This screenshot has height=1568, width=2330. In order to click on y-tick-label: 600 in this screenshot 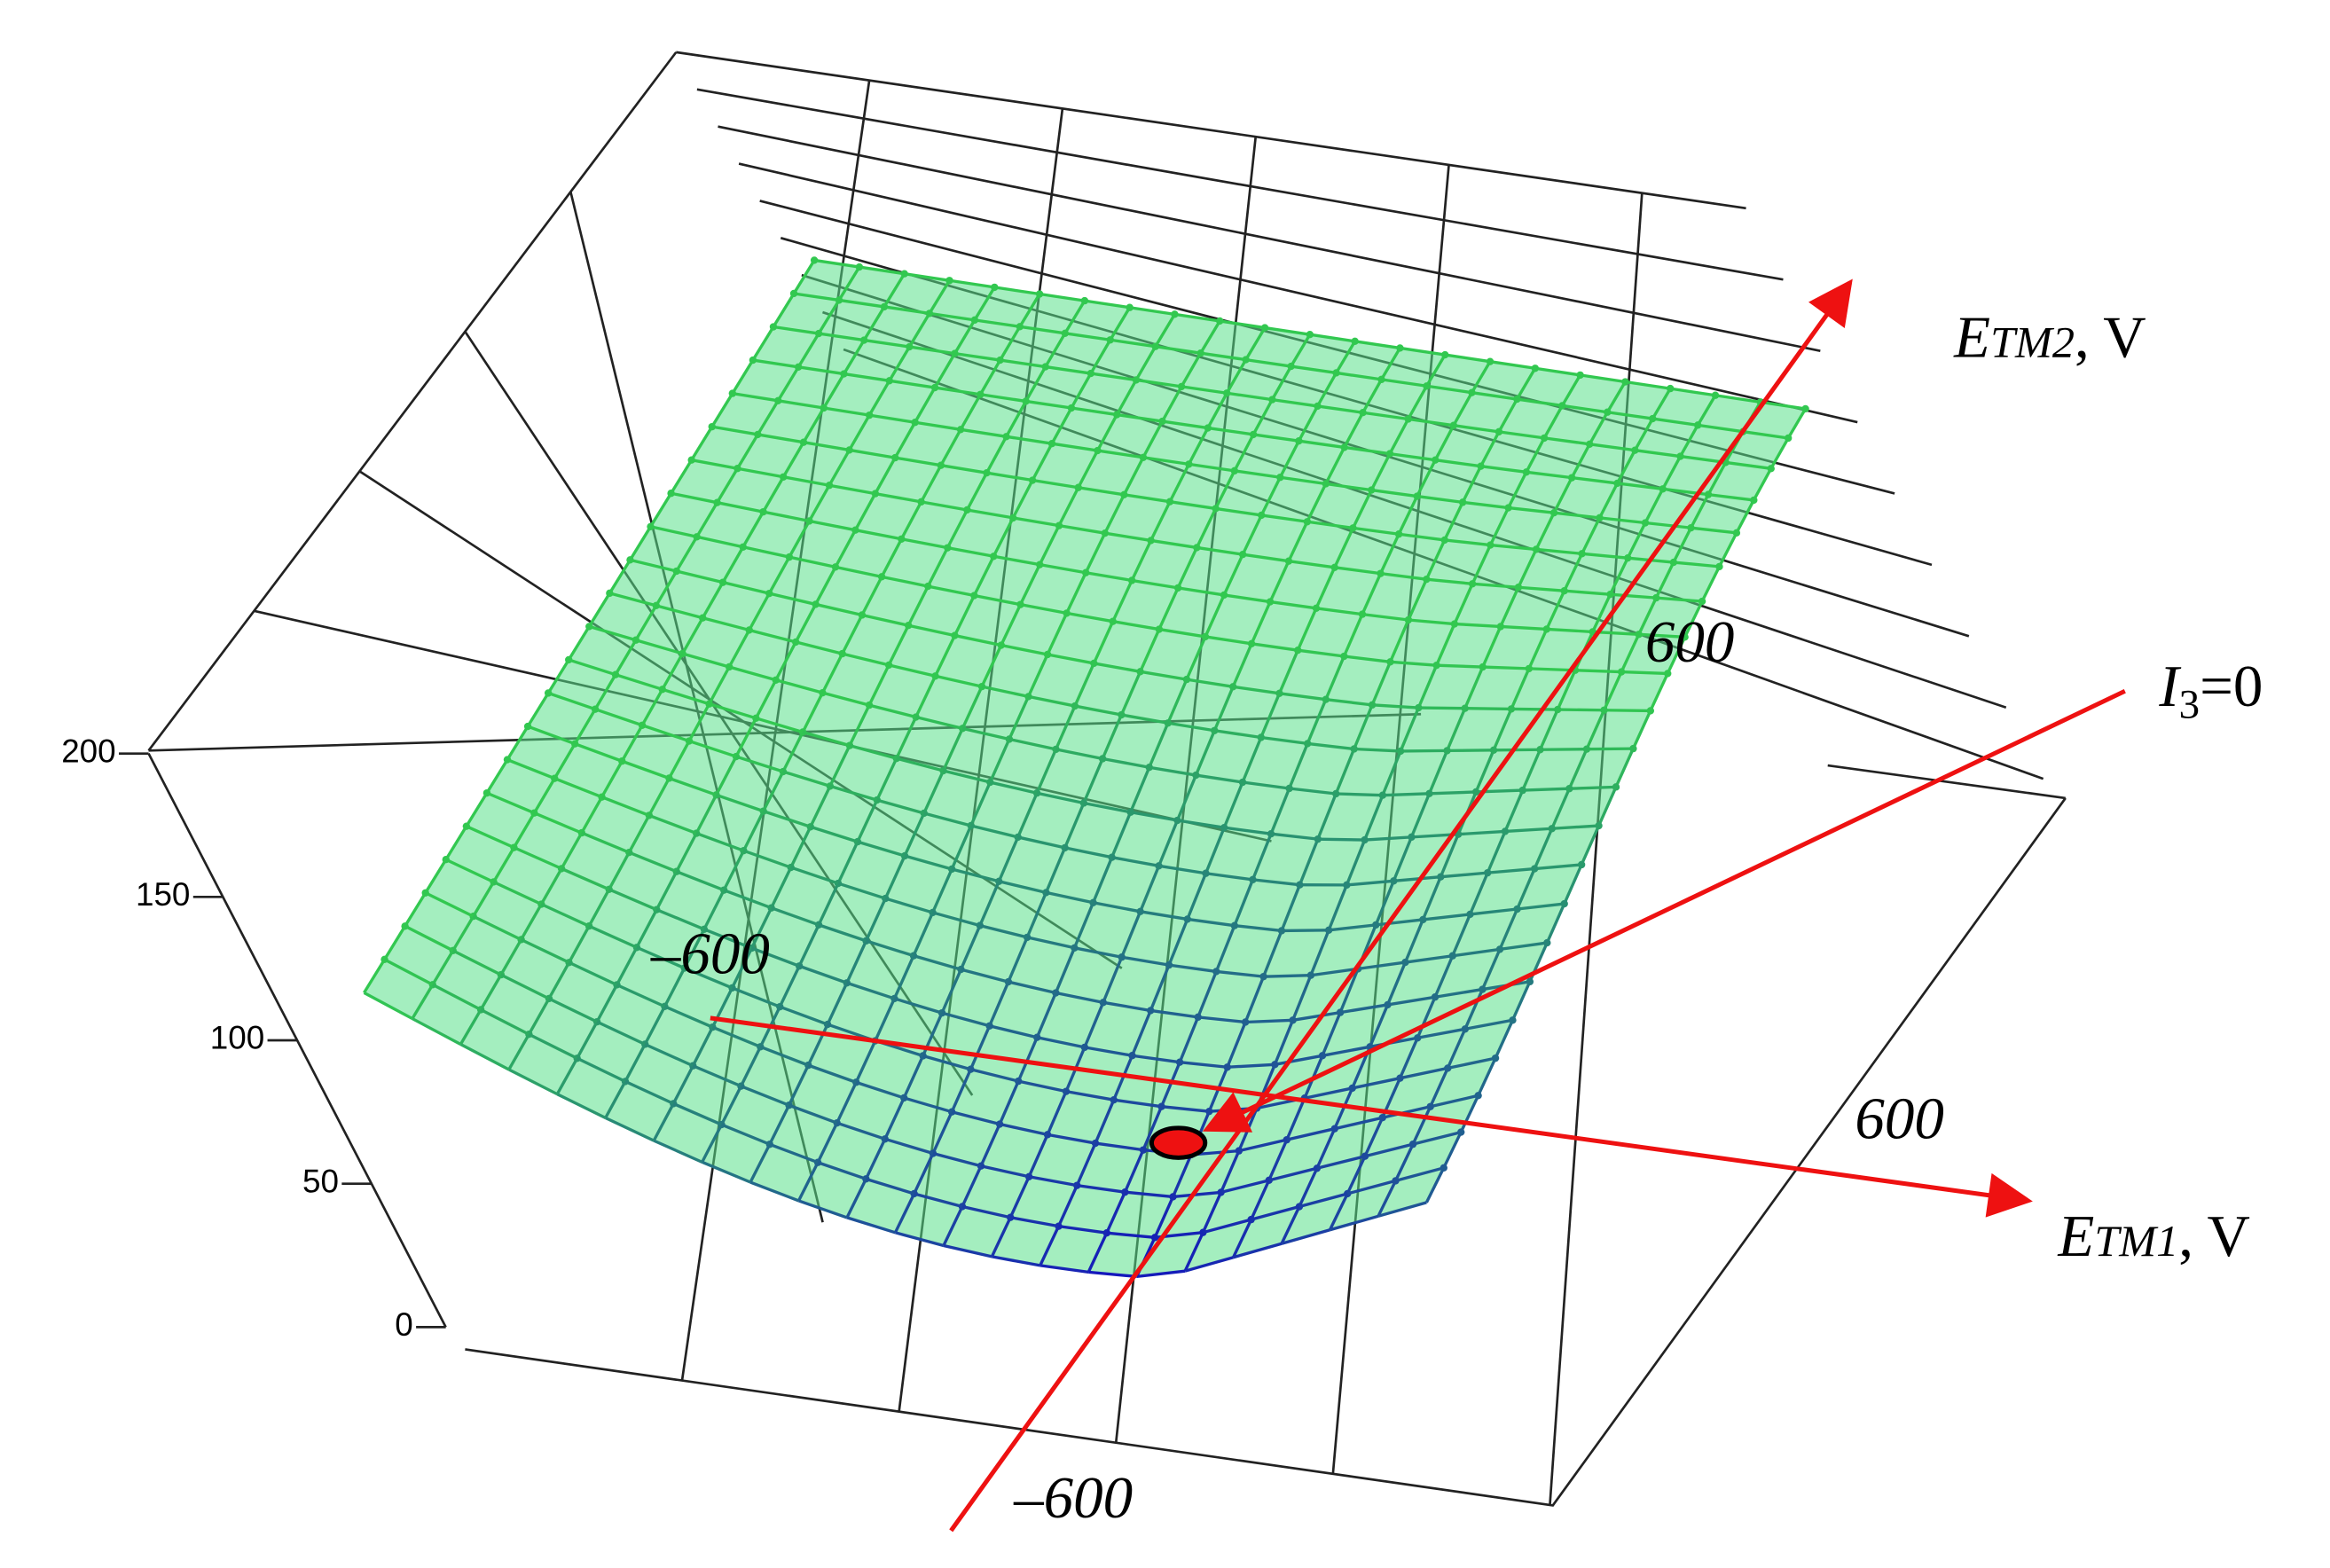, I will do `click(1690, 642)`.